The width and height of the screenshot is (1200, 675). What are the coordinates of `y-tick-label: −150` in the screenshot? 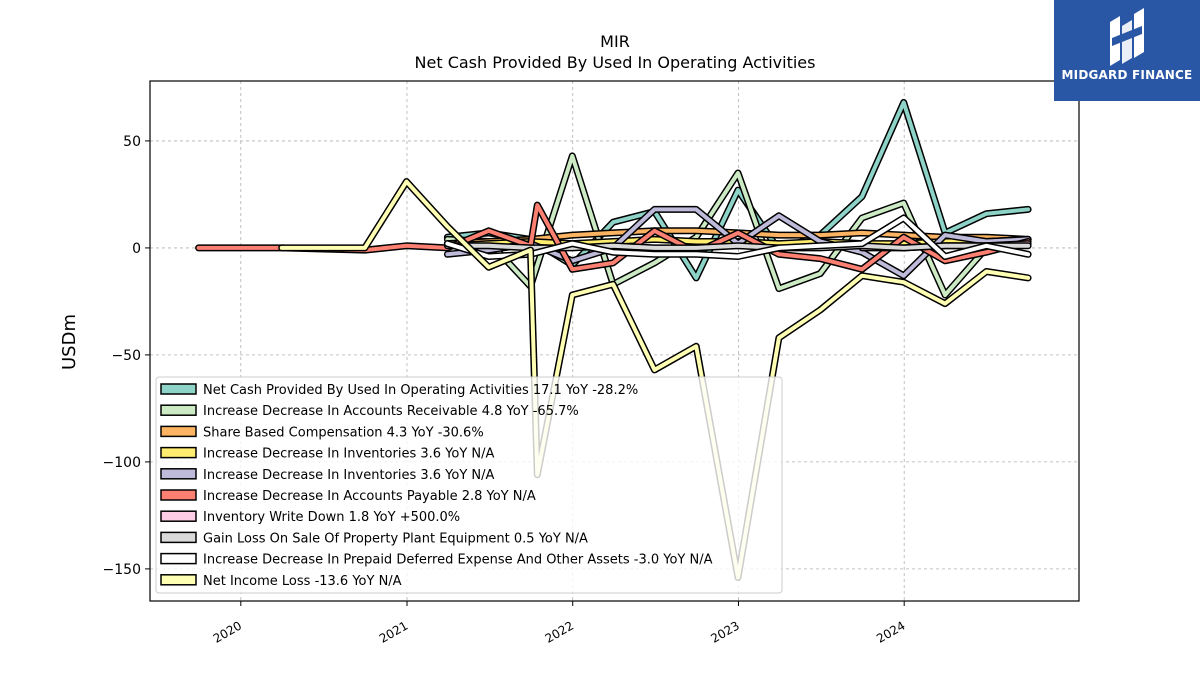 It's located at (122, 570).